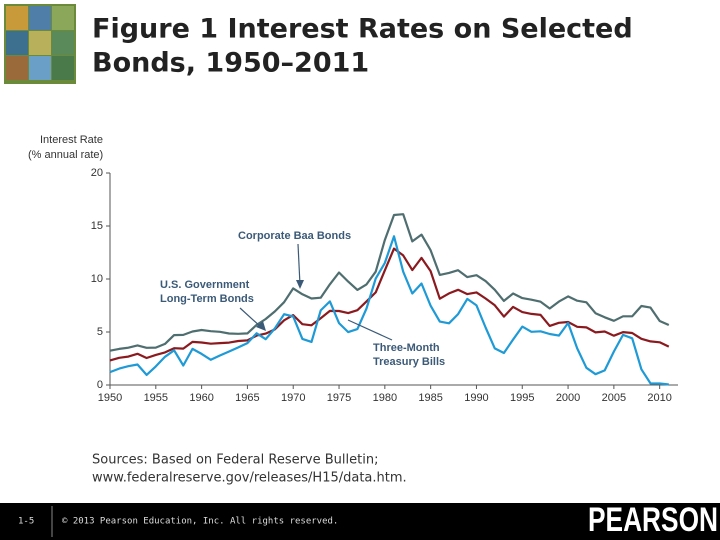 The width and height of the screenshot is (720, 540). Describe the element at coordinates (110, 398) in the screenshot. I see `x-tick-label: 1950` at that location.